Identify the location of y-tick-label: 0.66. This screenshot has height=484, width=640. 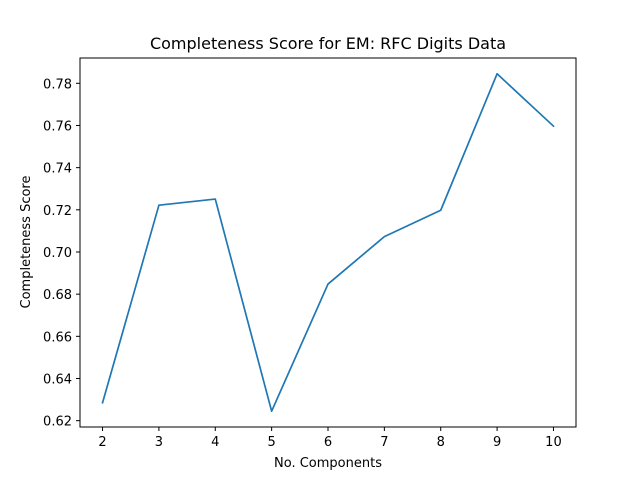
(57, 337).